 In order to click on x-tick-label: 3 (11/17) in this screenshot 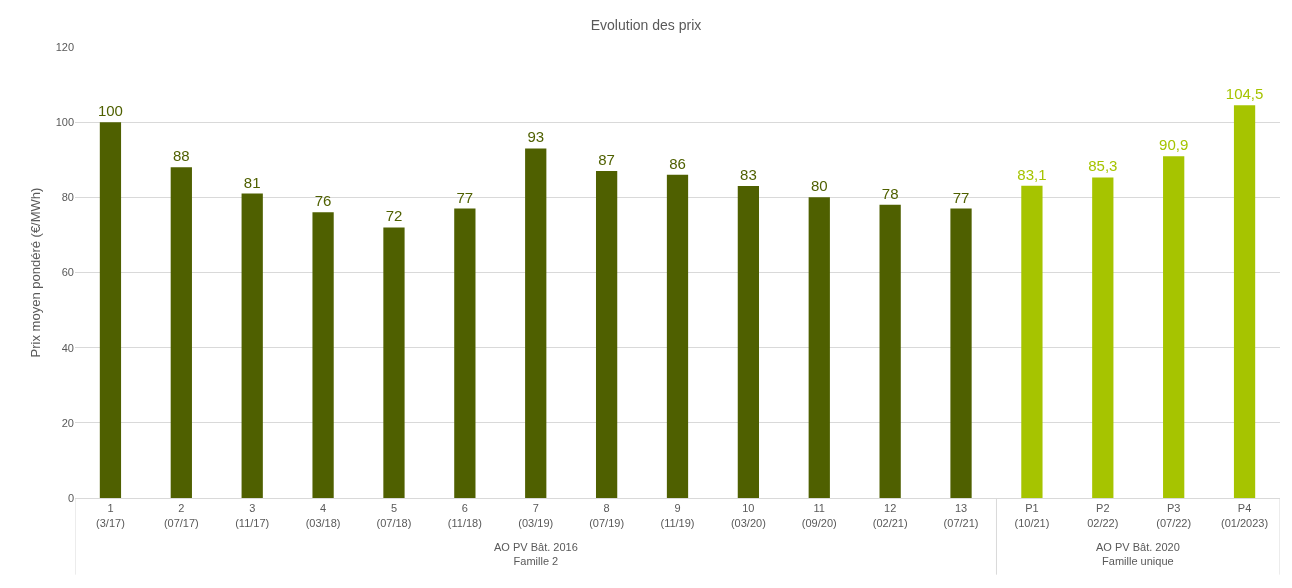, I will do `click(252, 515)`.